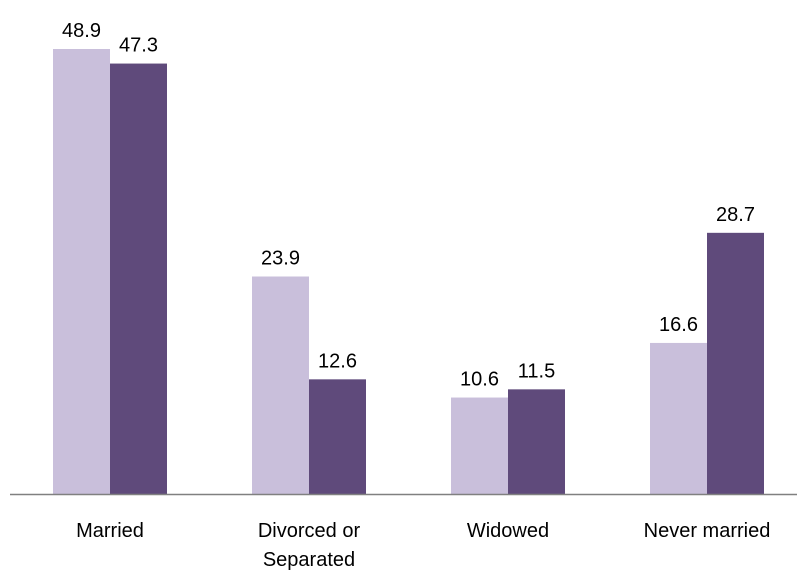 The image size is (797, 576). Describe the element at coordinates (309, 560) in the screenshot. I see `category-label-2-line-2: Separated` at that location.